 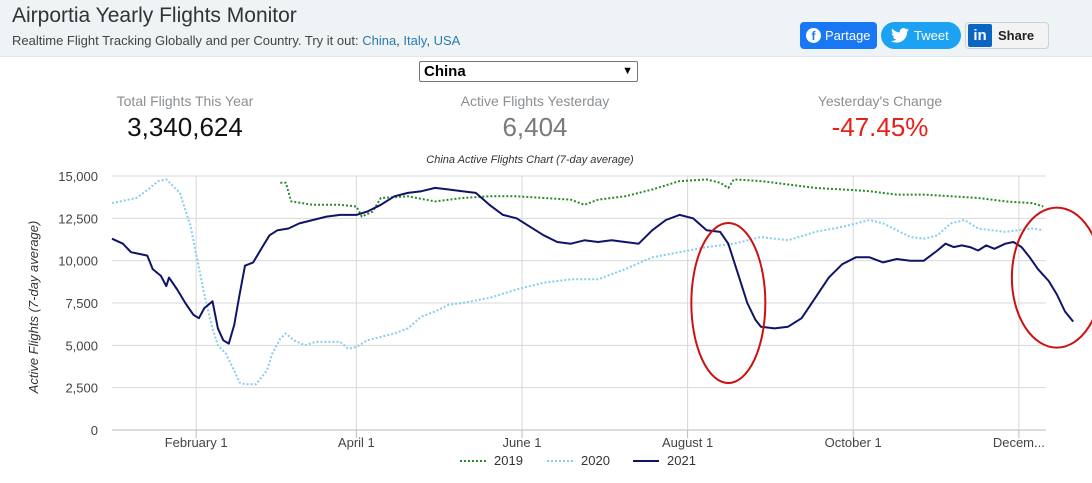 What do you see at coordinates (81, 345) in the screenshot?
I see `y-tick-label: 5,000` at bounding box center [81, 345].